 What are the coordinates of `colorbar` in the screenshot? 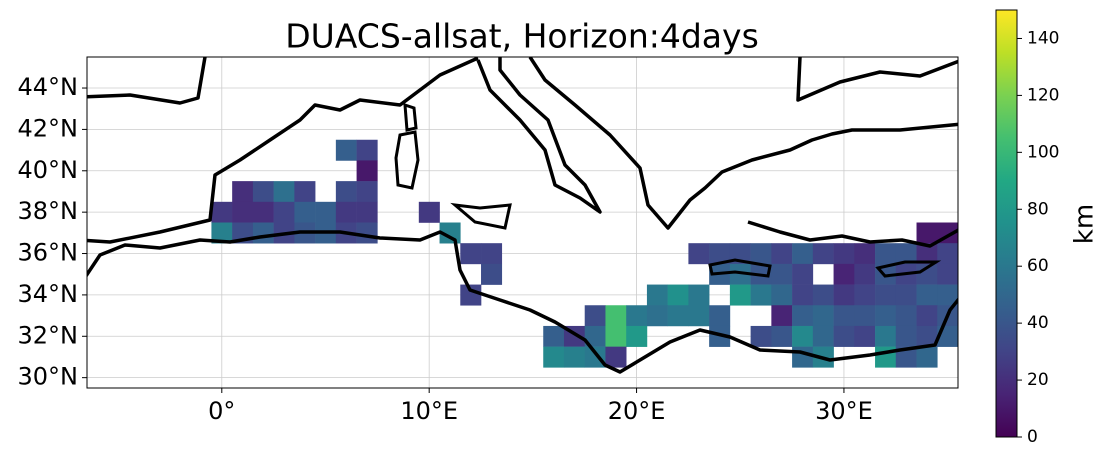 It's located at (1006, 223).